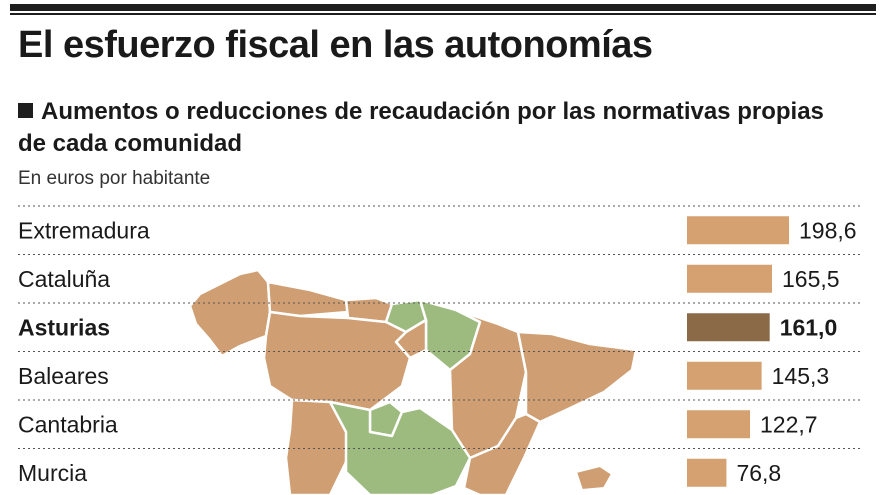 The image size is (880, 495). What do you see at coordinates (64, 327) in the screenshot?
I see `category-label: Asturias` at bounding box center [64, 327].